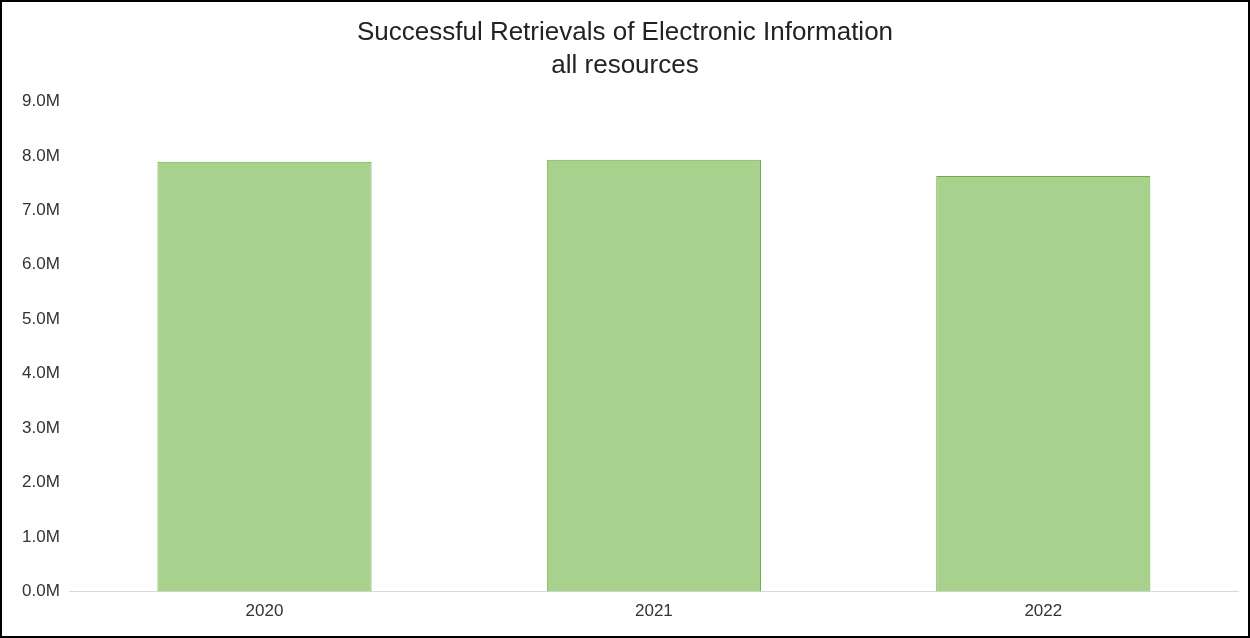  Describe the element at coordinates (41, 101) in the screenshot. I see `y-tick-label: 9.0M` at that location.